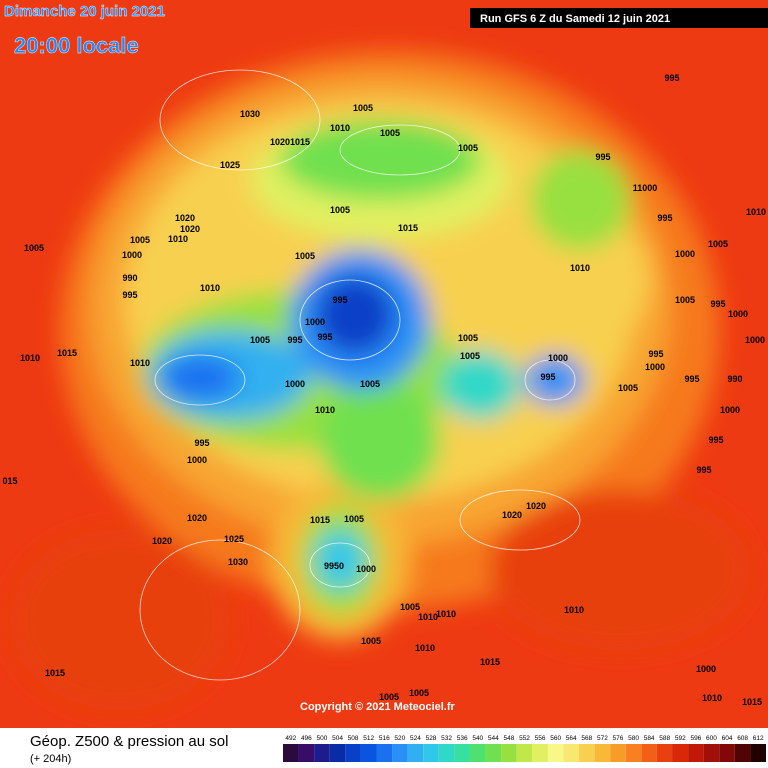  Describe the element at coordinates (711, 738) in the screenshot. I see `scale-label: 600` at that location.